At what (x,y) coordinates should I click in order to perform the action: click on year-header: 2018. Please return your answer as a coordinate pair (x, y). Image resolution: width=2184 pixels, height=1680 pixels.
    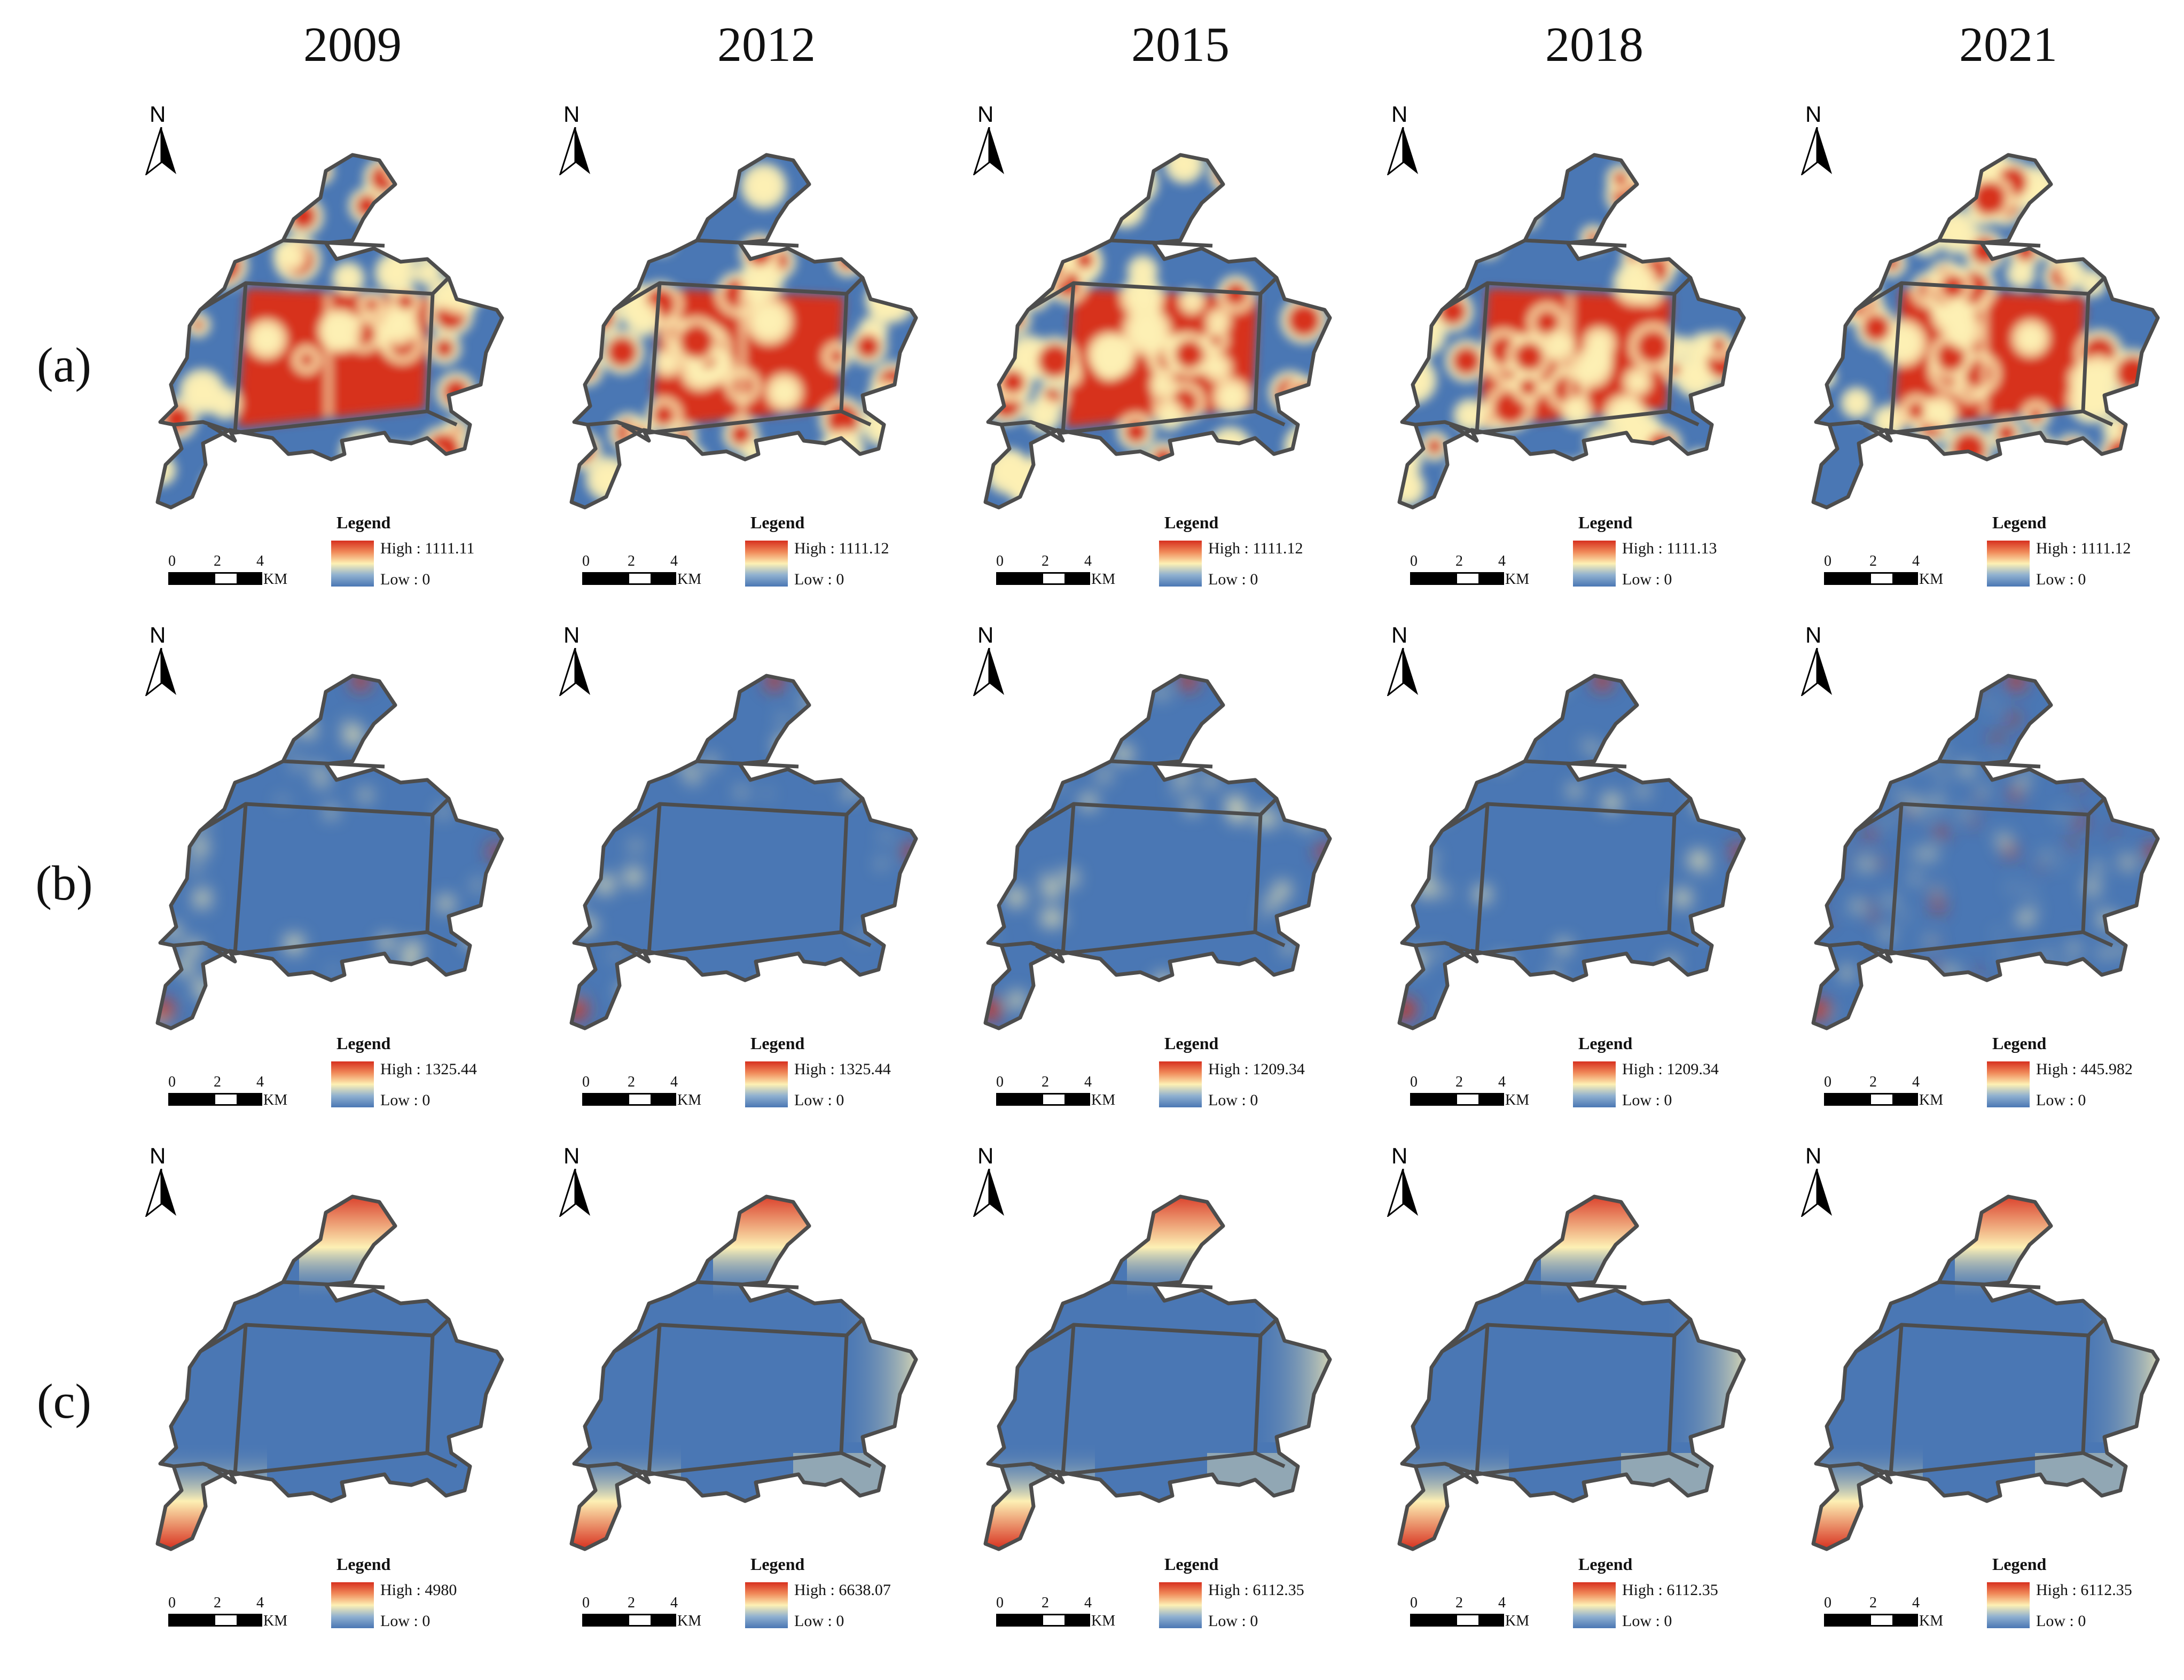
    Looking at the image, I should click on (1594, 44).